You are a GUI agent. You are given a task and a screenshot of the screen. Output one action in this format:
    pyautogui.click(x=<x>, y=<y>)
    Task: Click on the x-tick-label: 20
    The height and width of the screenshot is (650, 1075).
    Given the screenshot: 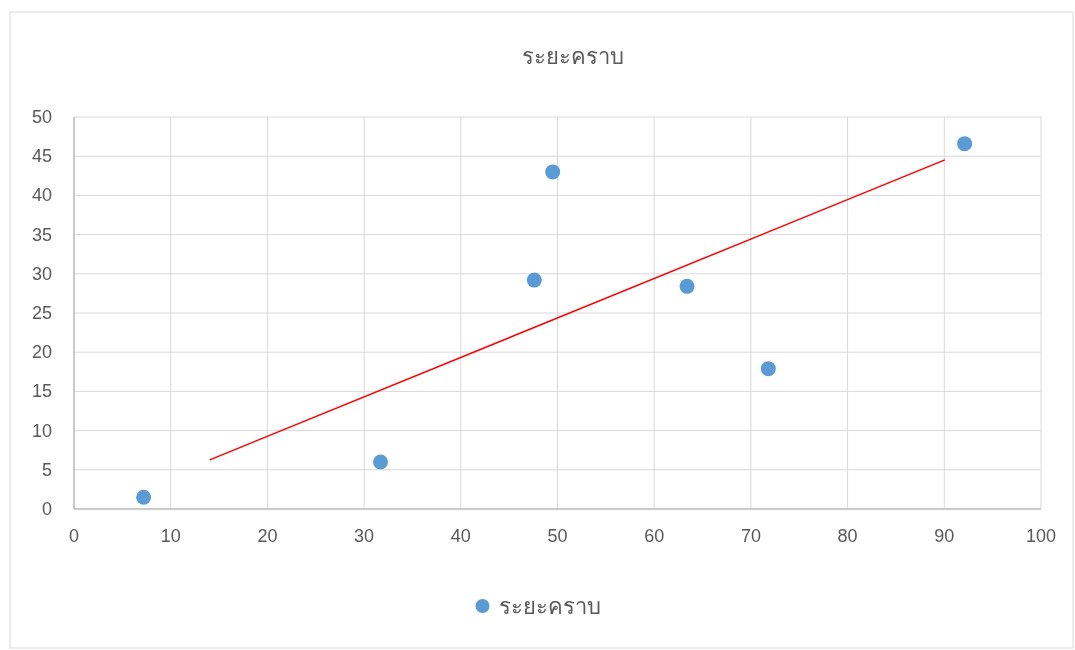 What is the action you would take?
    pyautogui.click(x=267, y=536)
    